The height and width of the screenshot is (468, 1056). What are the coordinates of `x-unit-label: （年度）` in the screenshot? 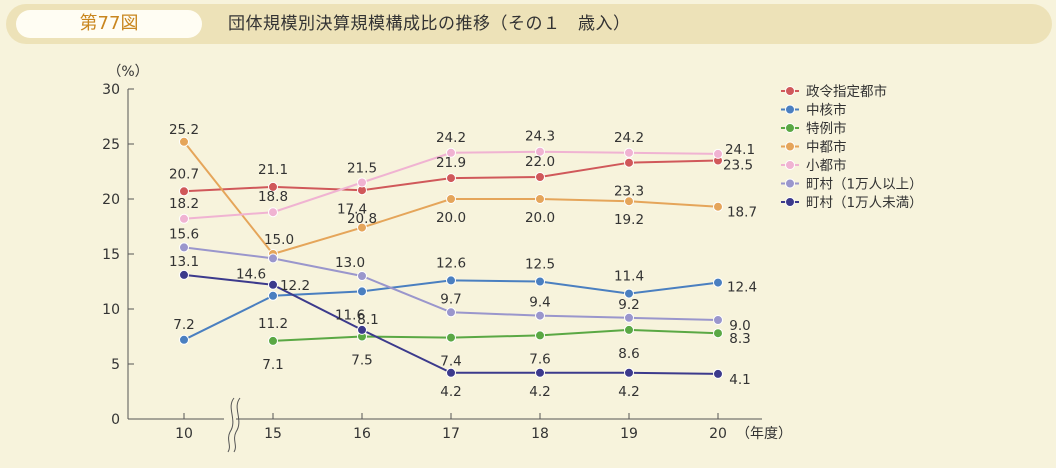 It's located at (764, 434).